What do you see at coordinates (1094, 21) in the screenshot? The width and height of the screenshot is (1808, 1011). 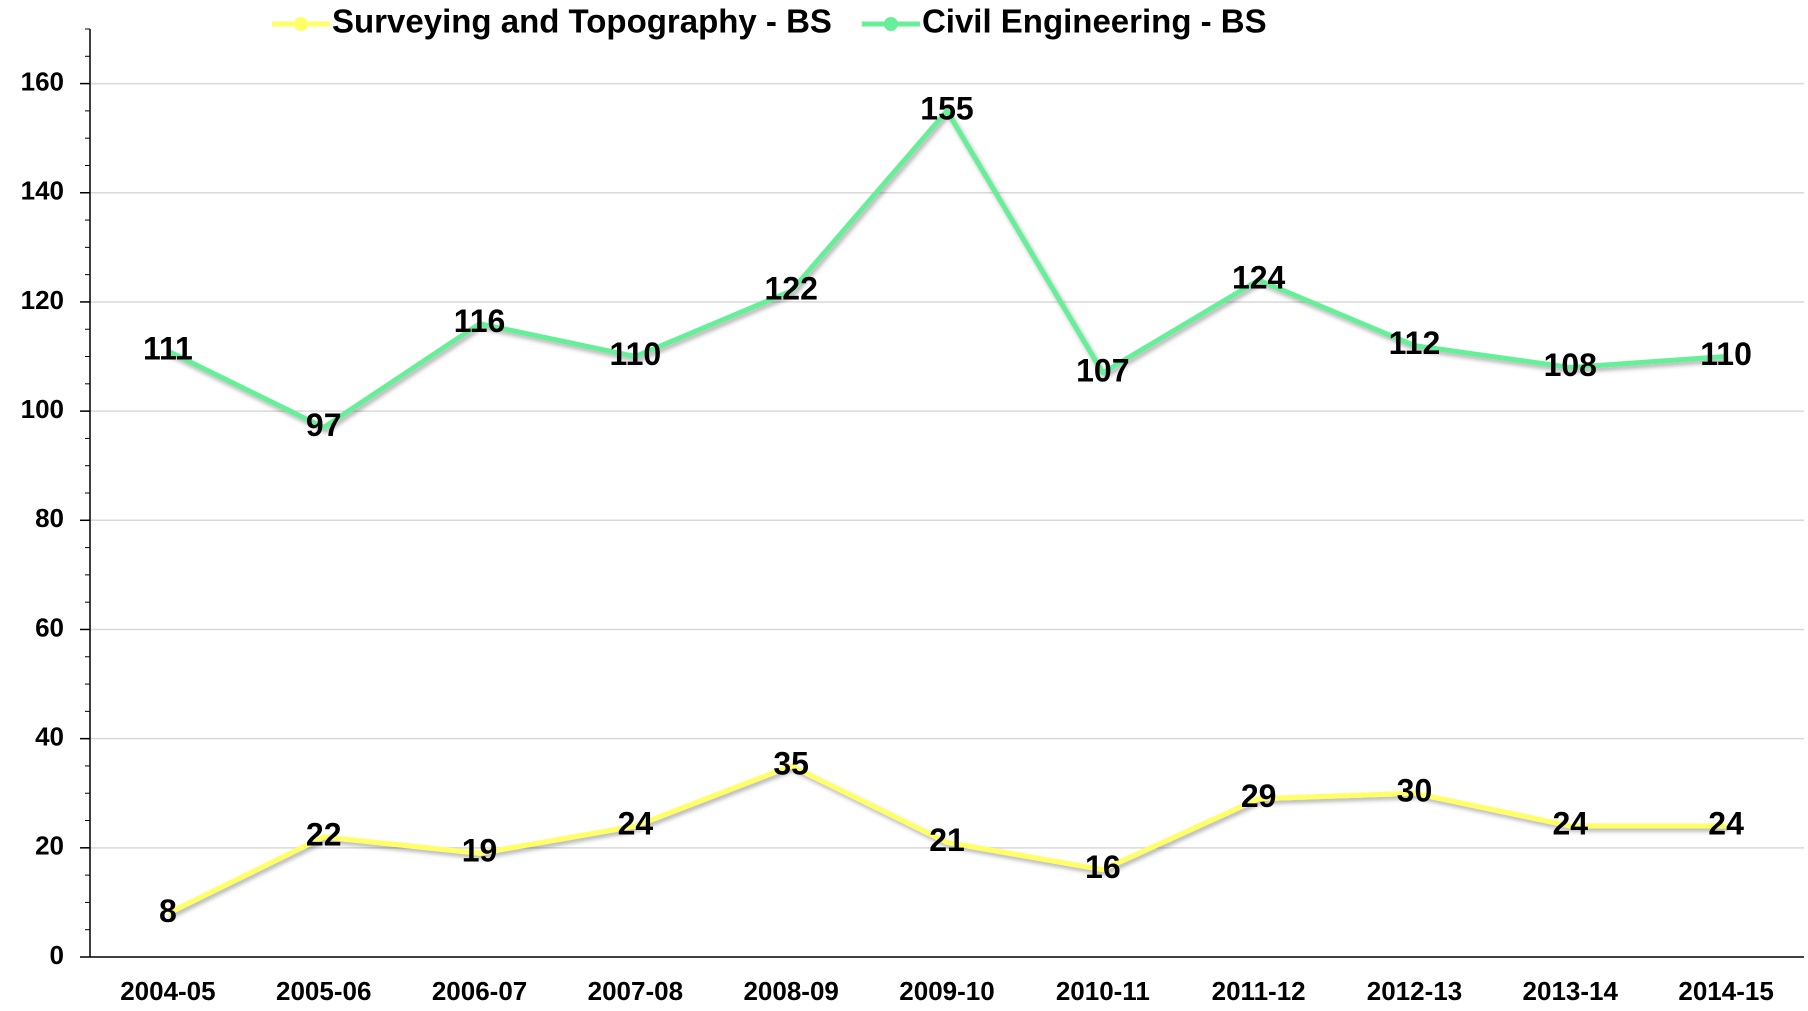 I see `legend-label: Civil Engineering - BS` at bounding box center [1094, 21].